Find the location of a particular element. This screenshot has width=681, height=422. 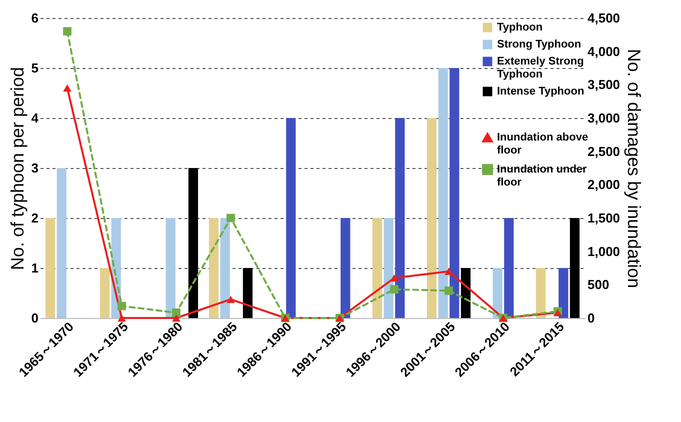

y2-tick-label: 500 is located at coordinates (599, 284).